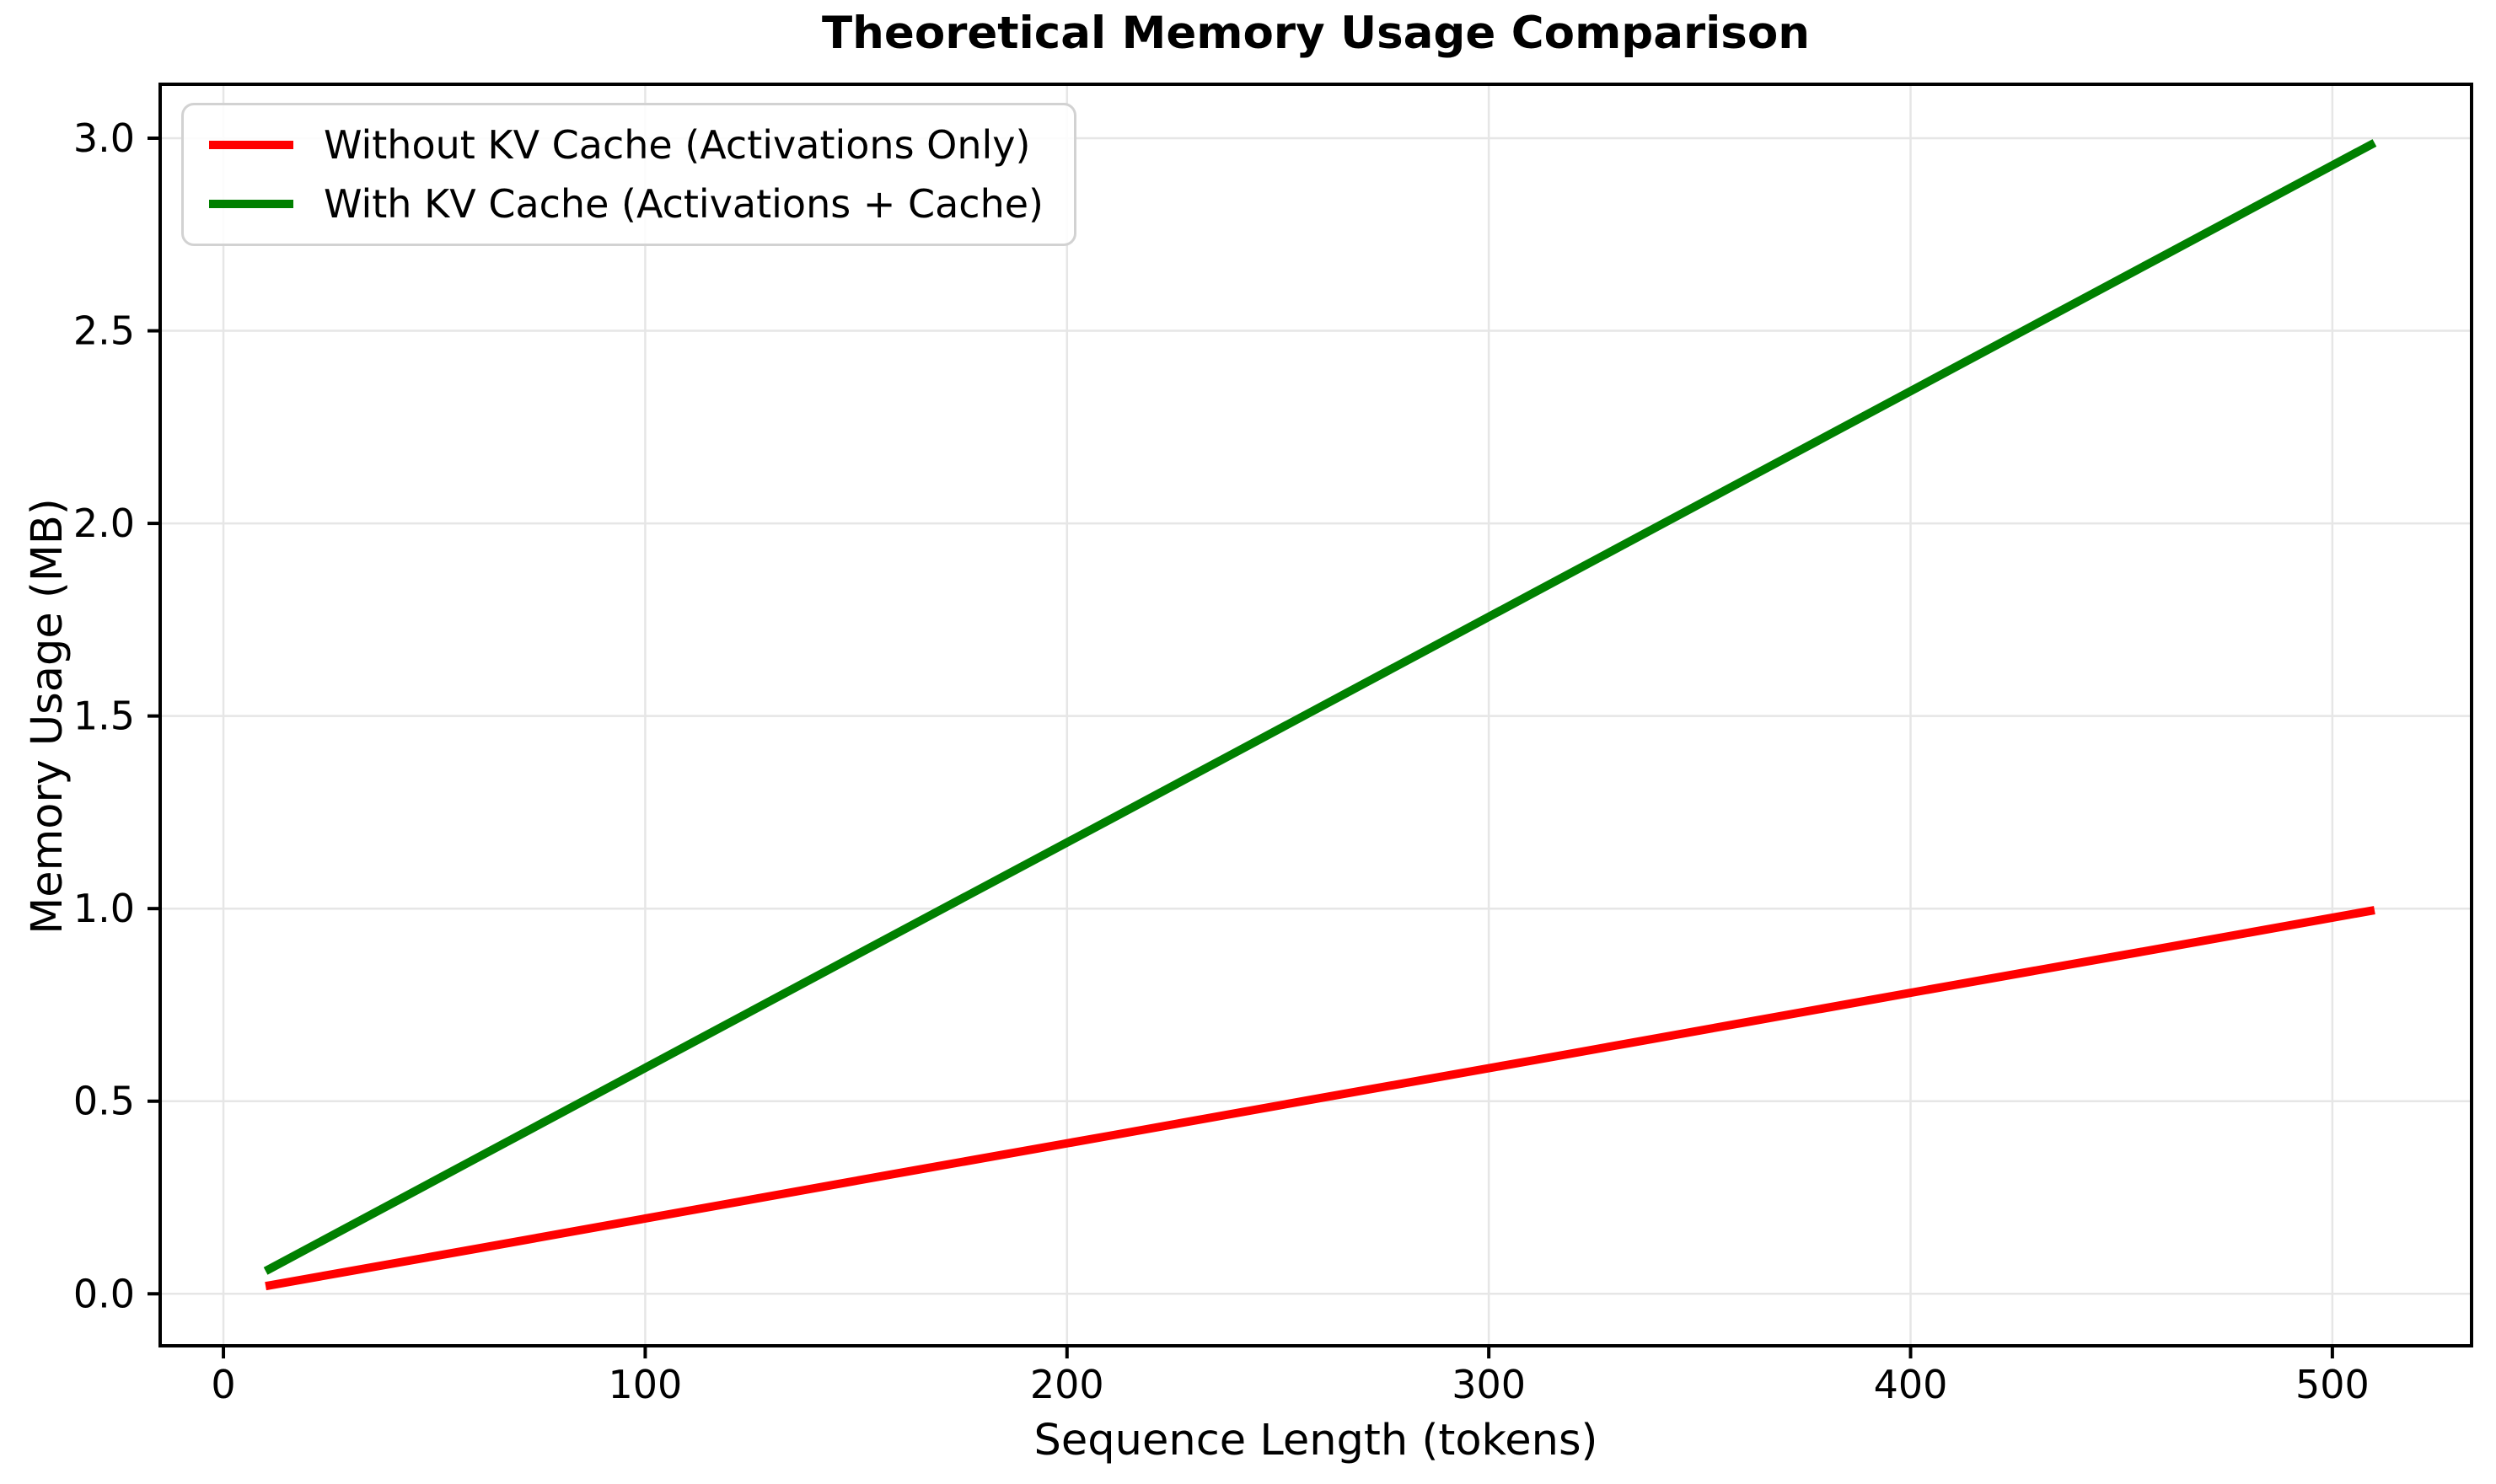 The width and height of the screenshot is (2496, 1484). What do you see at coordinates (104, 331) in the screenshot?
I see `y-tick-label: 2.5` at bounding box center [104, 331].